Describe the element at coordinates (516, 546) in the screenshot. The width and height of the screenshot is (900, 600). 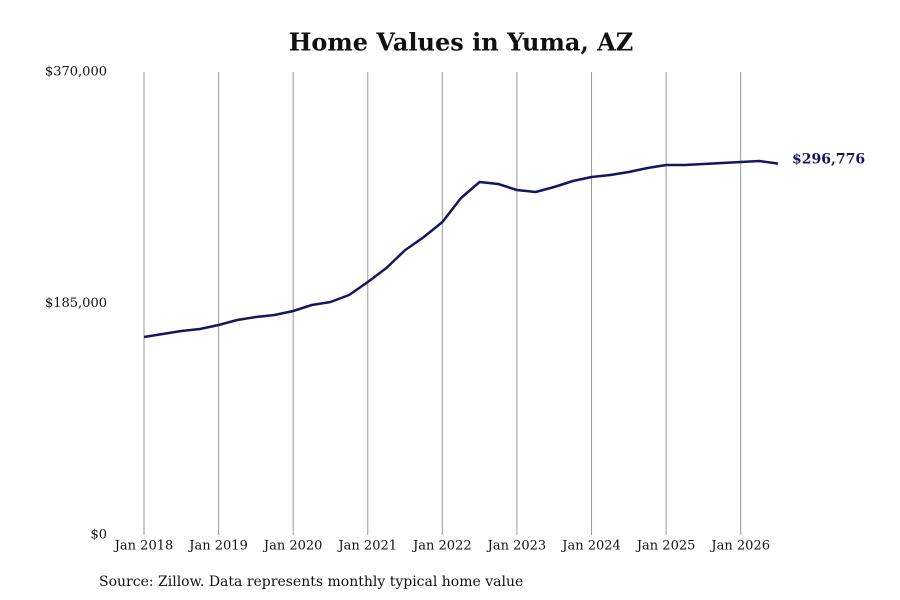
I see `x-tick-label: Jan 2023` at that location.